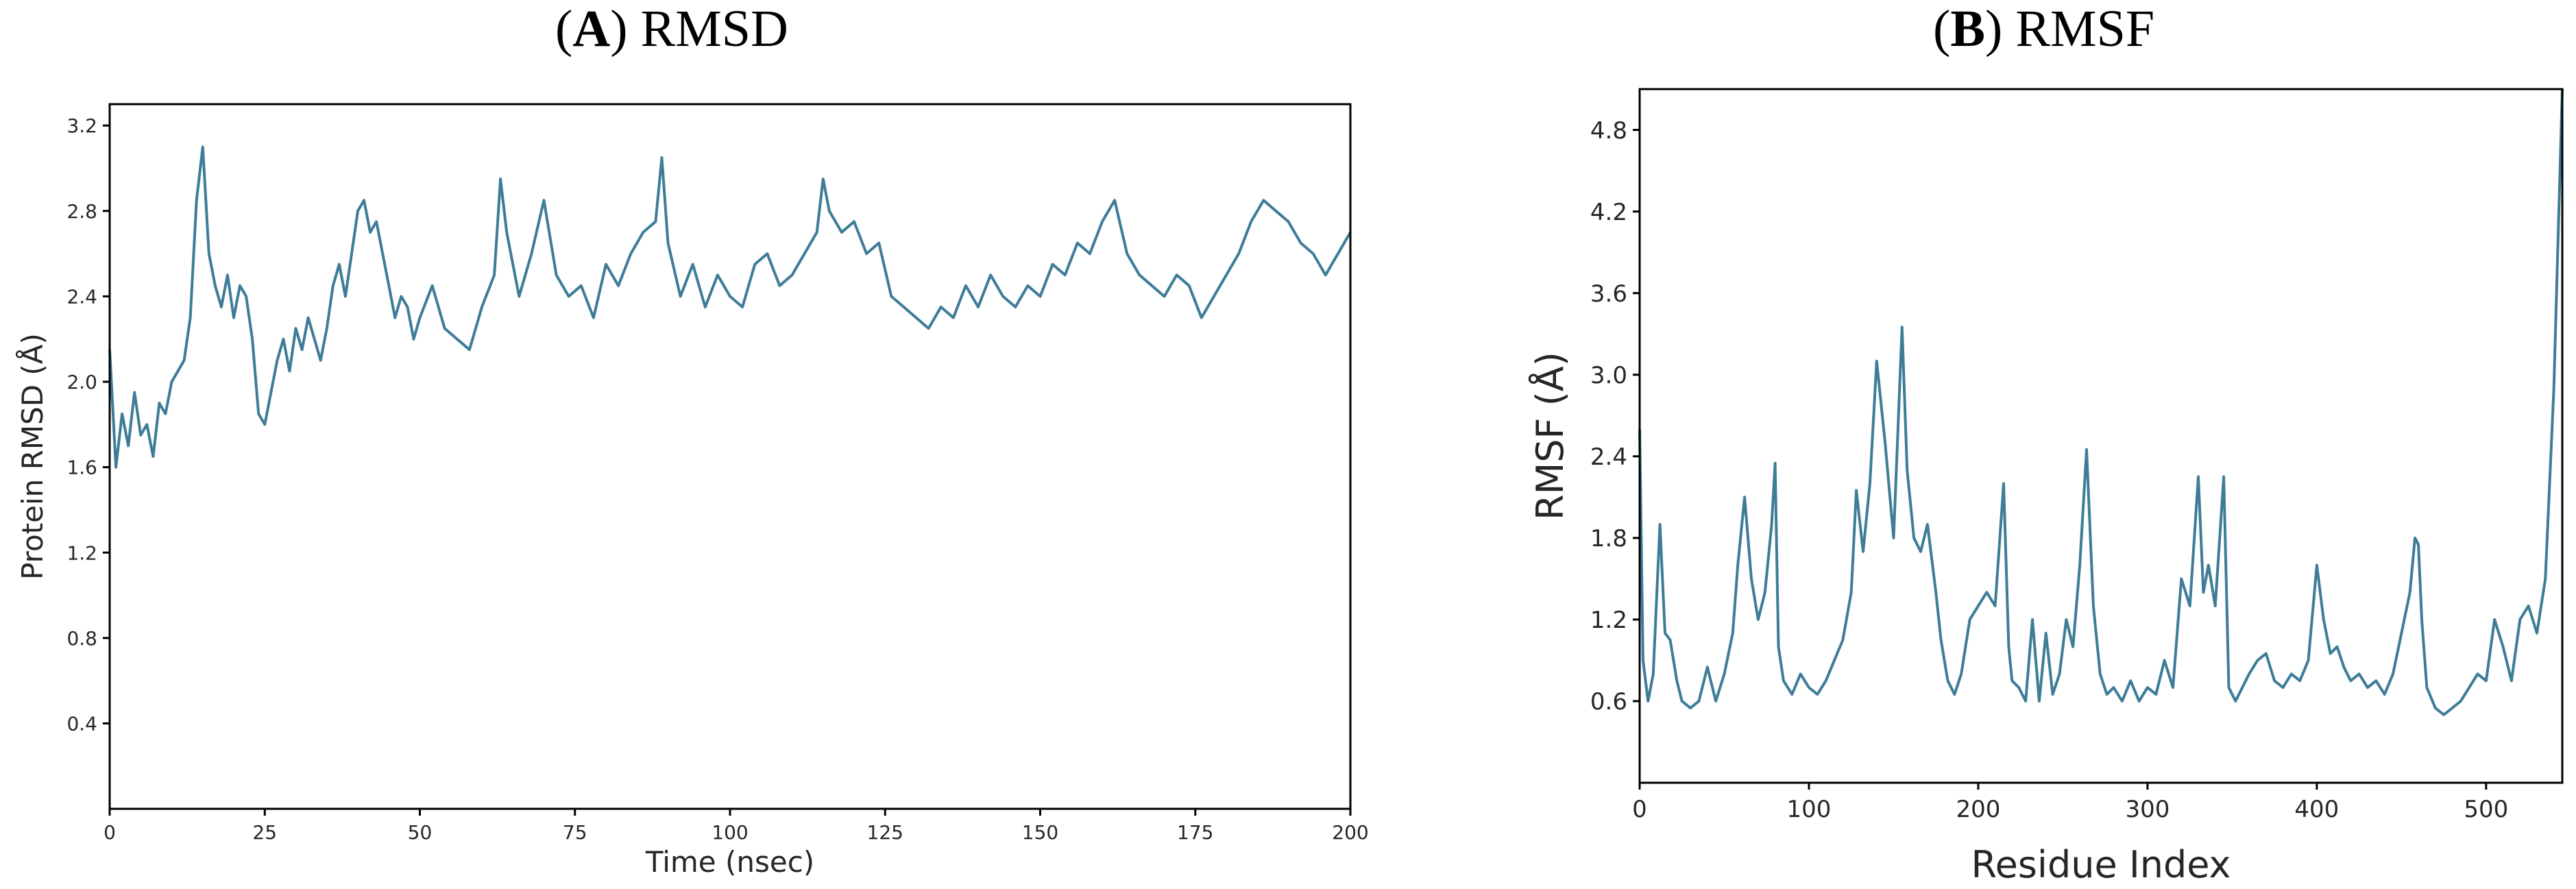 This screenshot has height=889, width=2576. I want to click on rmsf-y-axis-label: RMSF (Å), so click(1550, 436).